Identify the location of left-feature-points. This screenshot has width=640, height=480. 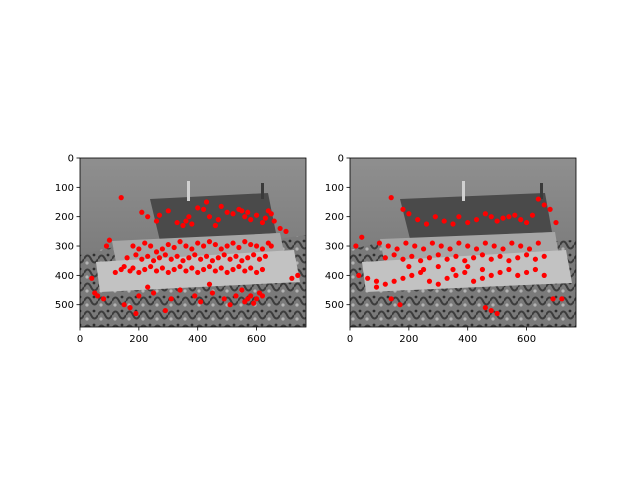
(195, 256).